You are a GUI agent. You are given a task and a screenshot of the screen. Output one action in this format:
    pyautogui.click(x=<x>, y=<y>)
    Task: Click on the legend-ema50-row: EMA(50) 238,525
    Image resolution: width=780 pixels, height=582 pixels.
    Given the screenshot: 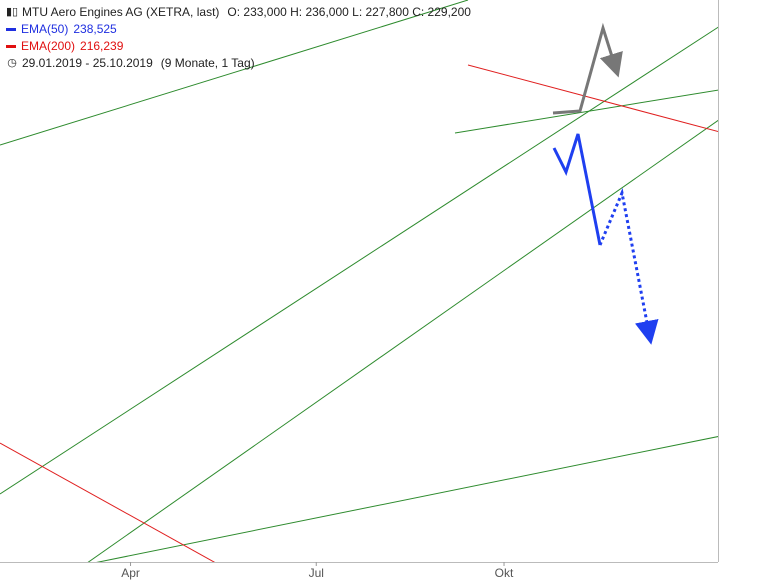 What is the action you would take?
    pyautogui.click(x=238, y=29)
    